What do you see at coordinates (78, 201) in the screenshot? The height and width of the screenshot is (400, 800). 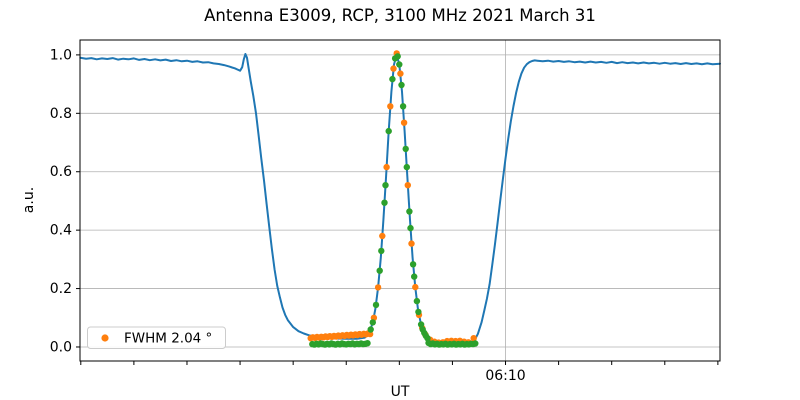 I see `y-axis-ticks` at bounding box center [78, 201].